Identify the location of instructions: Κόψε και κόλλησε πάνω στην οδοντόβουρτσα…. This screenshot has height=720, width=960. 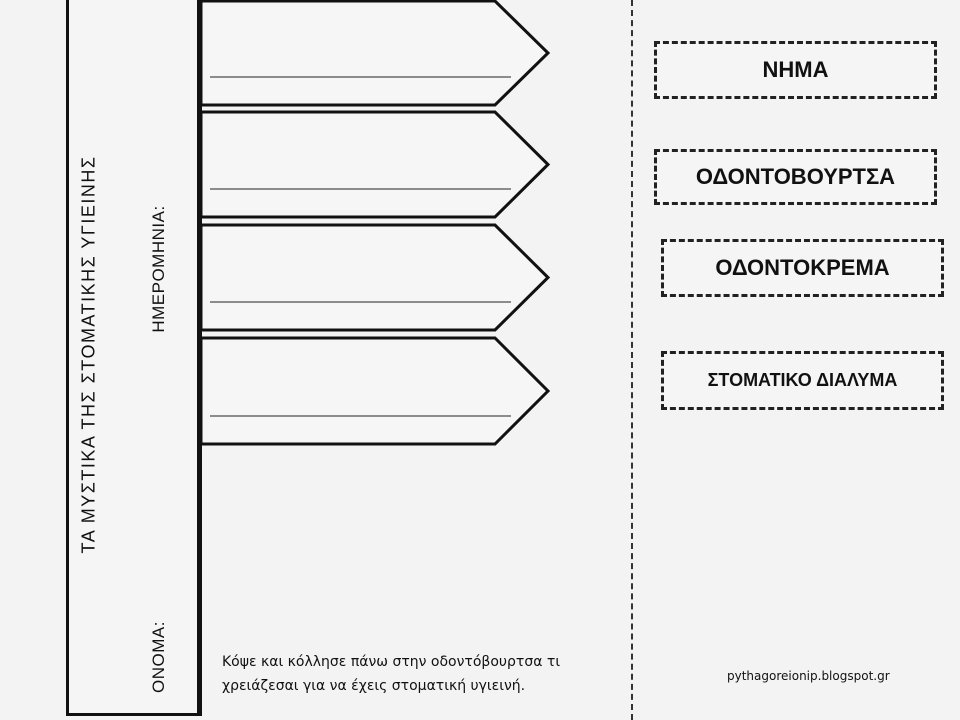
(391, 674).